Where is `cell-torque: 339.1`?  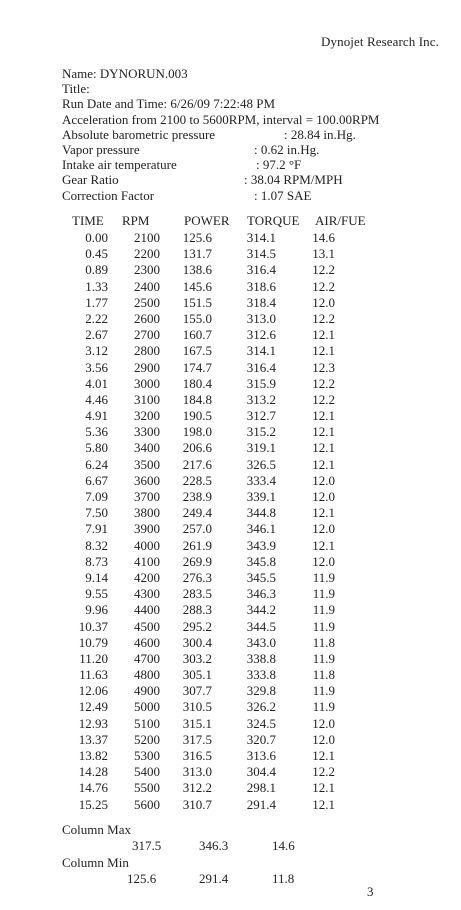
cell-torque: 339.1 is located at coordinates (261, 496).